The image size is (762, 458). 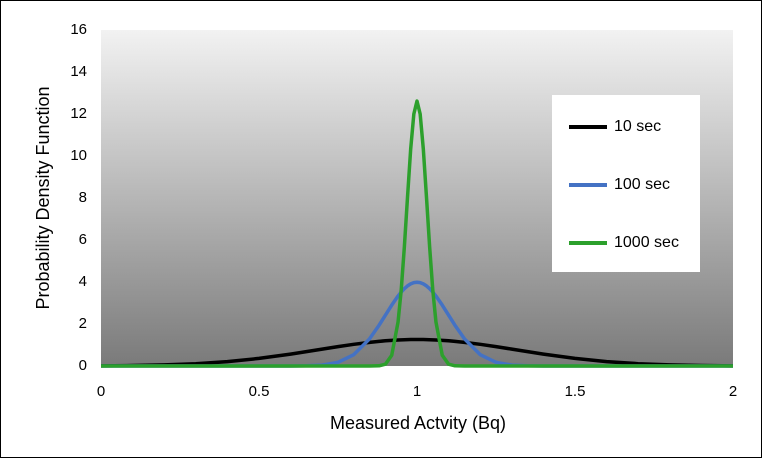 What do you see at coordinates (78, 113) in the screenshot?
I see `y-tick-label: 12` at bounding box center [78, 113].